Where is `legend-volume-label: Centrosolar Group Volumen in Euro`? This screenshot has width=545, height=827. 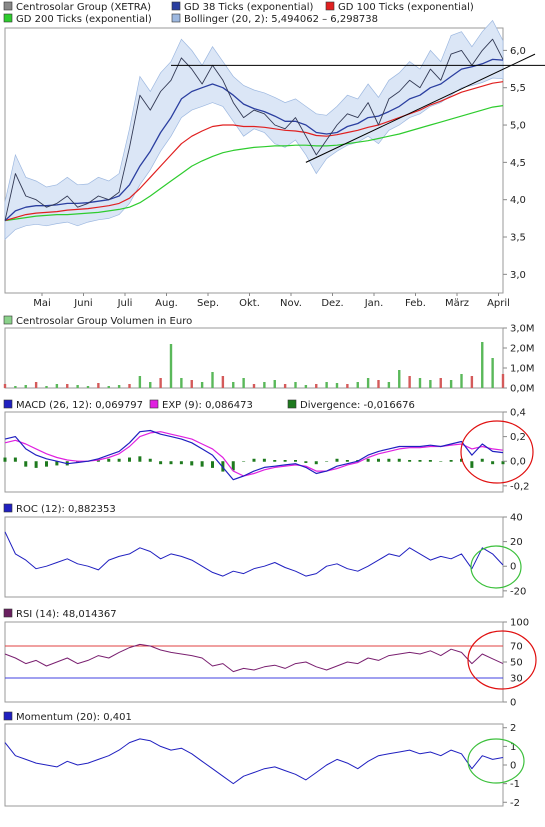 legend-volume-label: Centrosolar Group Volumen in Euro is located at coordinates (104, 321).